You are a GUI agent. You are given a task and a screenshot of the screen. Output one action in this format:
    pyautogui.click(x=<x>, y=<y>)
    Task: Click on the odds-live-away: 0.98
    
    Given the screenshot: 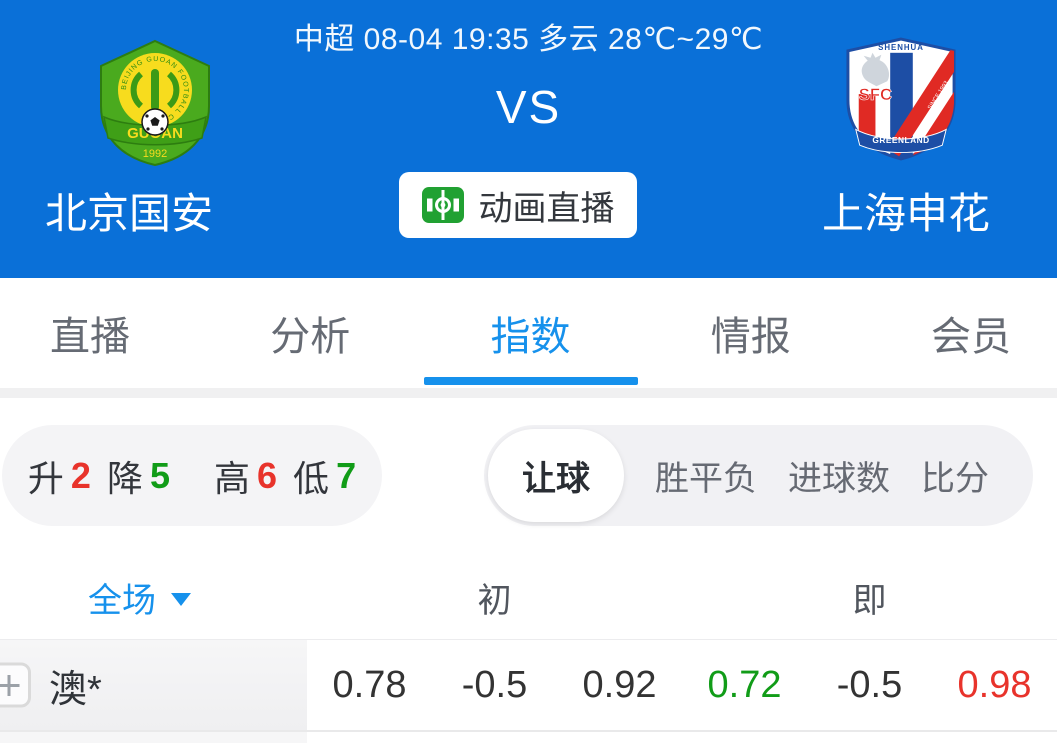 What is the action you would take?
    pyautogui.click(x=994, y=684)
    